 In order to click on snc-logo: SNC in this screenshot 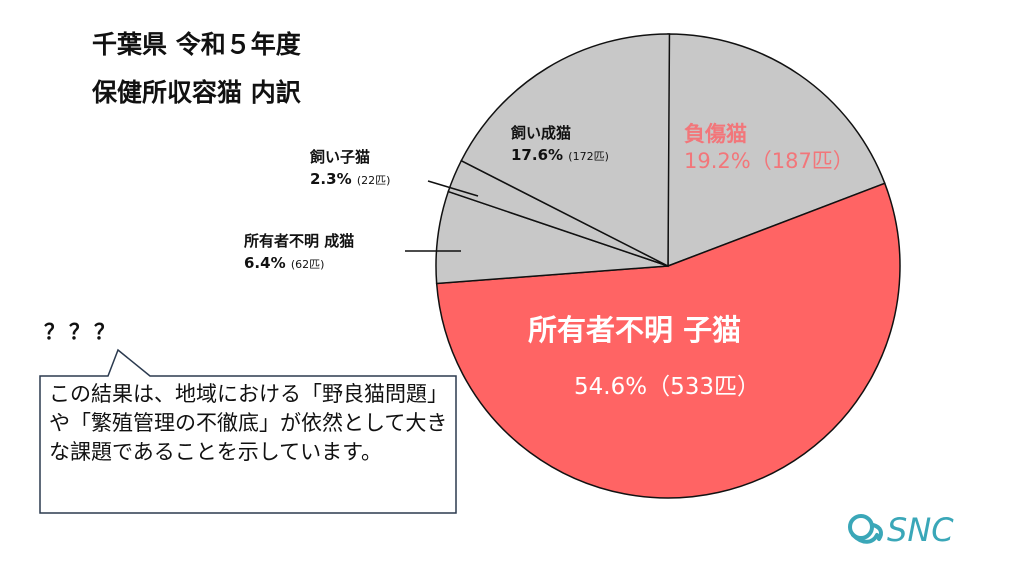, I will do `click(901, 530)`.